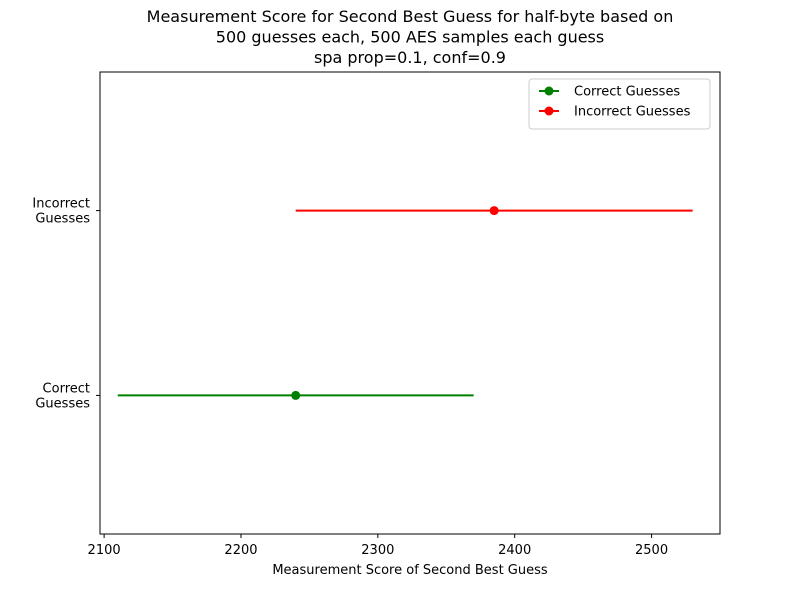  I want to click on x-tick-label: 2200, so click(240, 550).